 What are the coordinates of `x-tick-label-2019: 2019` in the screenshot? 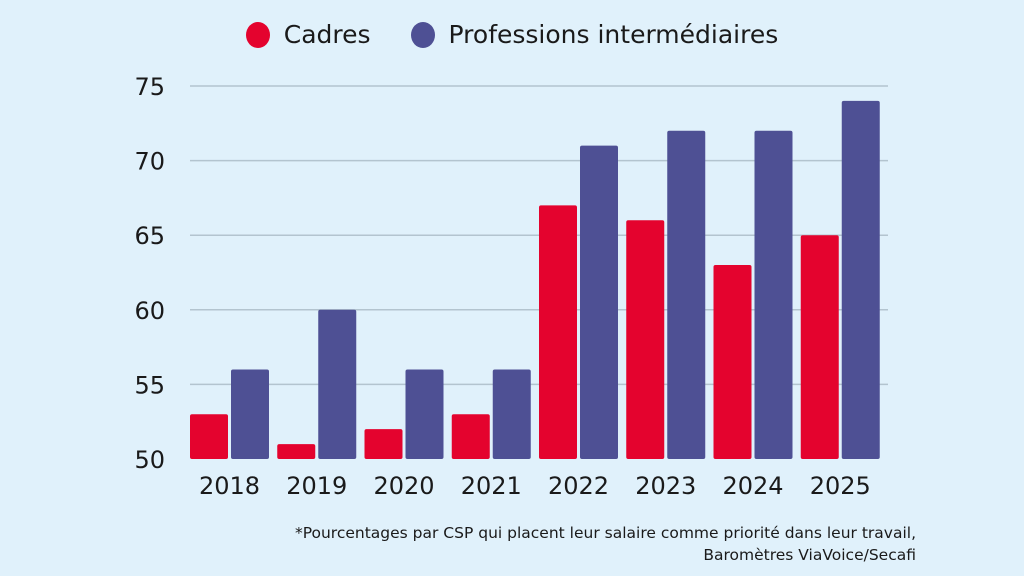 It's located at (316, 486).